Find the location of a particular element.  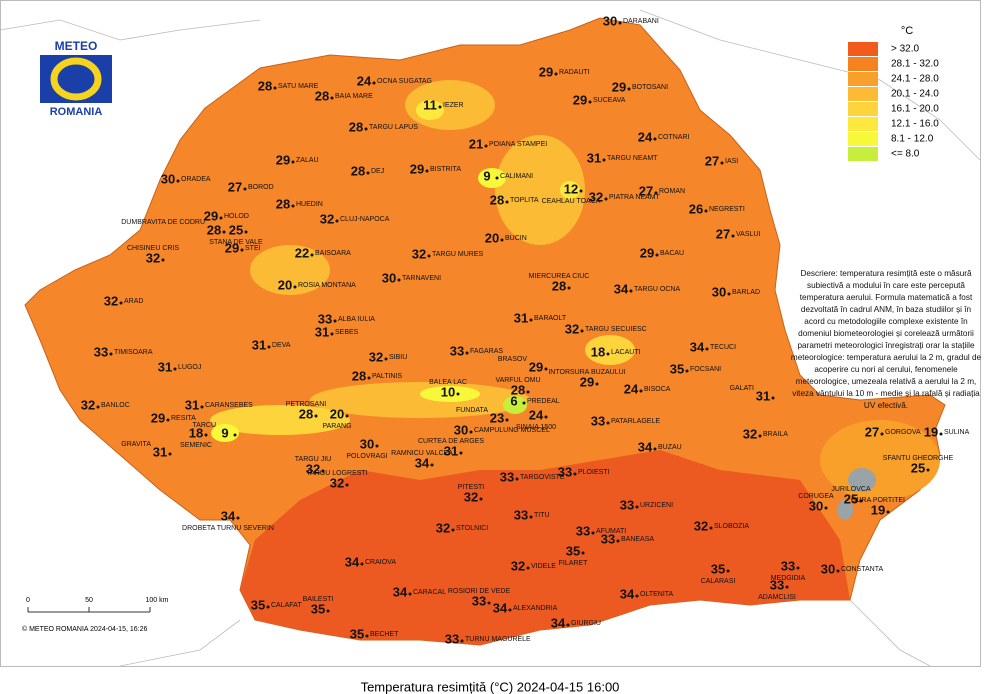

station-name: ADAMCLISI is located at coordinates (777, 597).